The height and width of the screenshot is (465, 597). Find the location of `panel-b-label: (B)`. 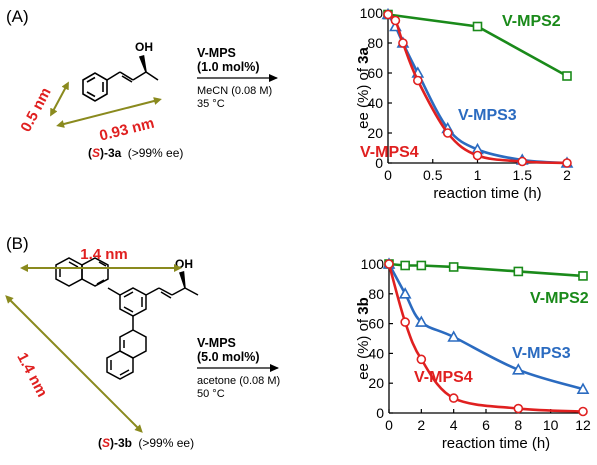

panel-b-label: (B) is located at coordinates (17, 243).